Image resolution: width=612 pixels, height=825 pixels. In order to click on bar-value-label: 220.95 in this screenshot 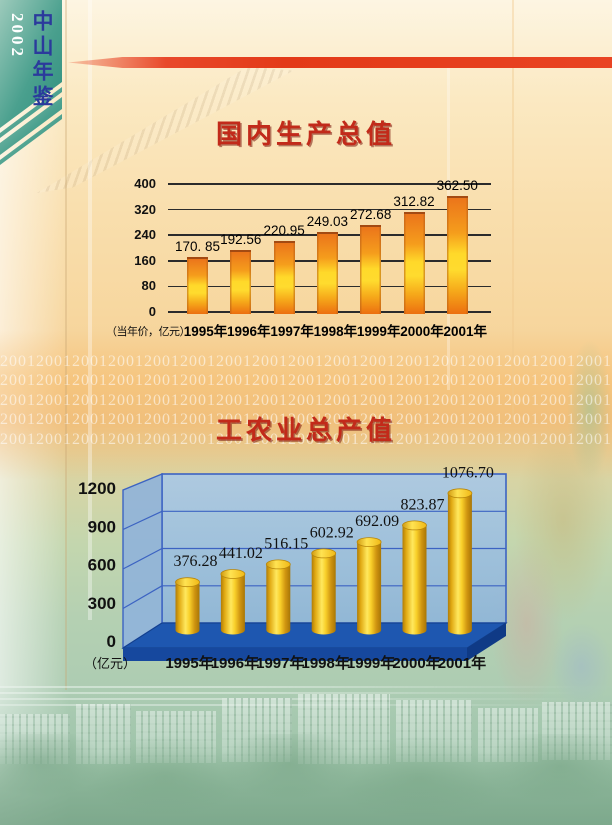, I will do `click(284, 231)`.